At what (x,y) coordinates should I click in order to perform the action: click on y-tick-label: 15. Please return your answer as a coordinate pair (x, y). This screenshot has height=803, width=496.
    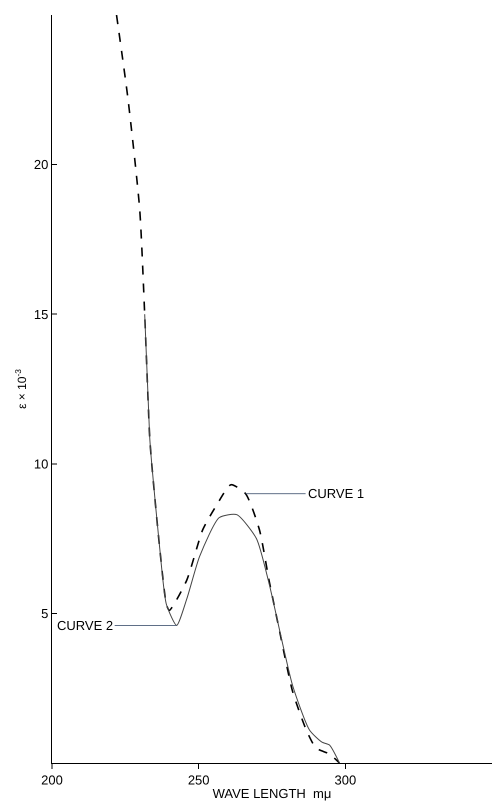
    Looking at the image, I should click on (41, 314).